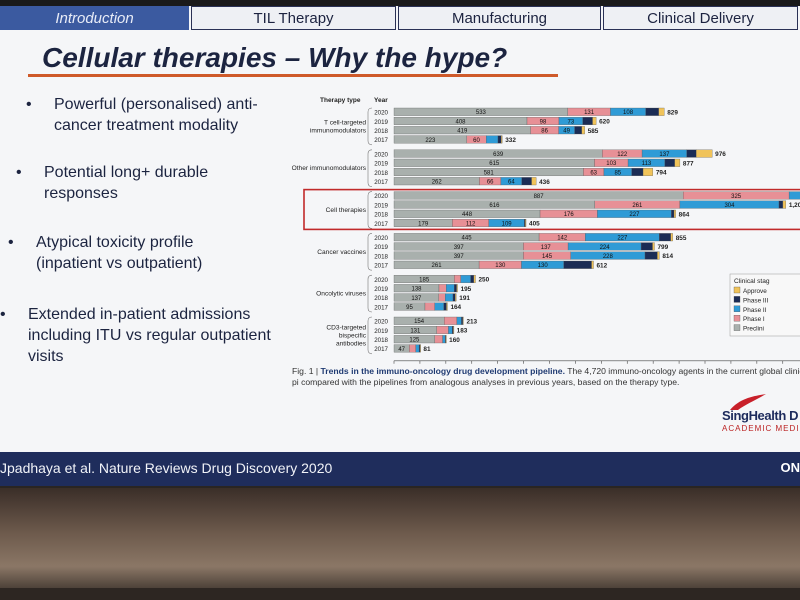 This screenshot has width=800, height=600. I want to click on segment-label: 137, so click(664, 155).